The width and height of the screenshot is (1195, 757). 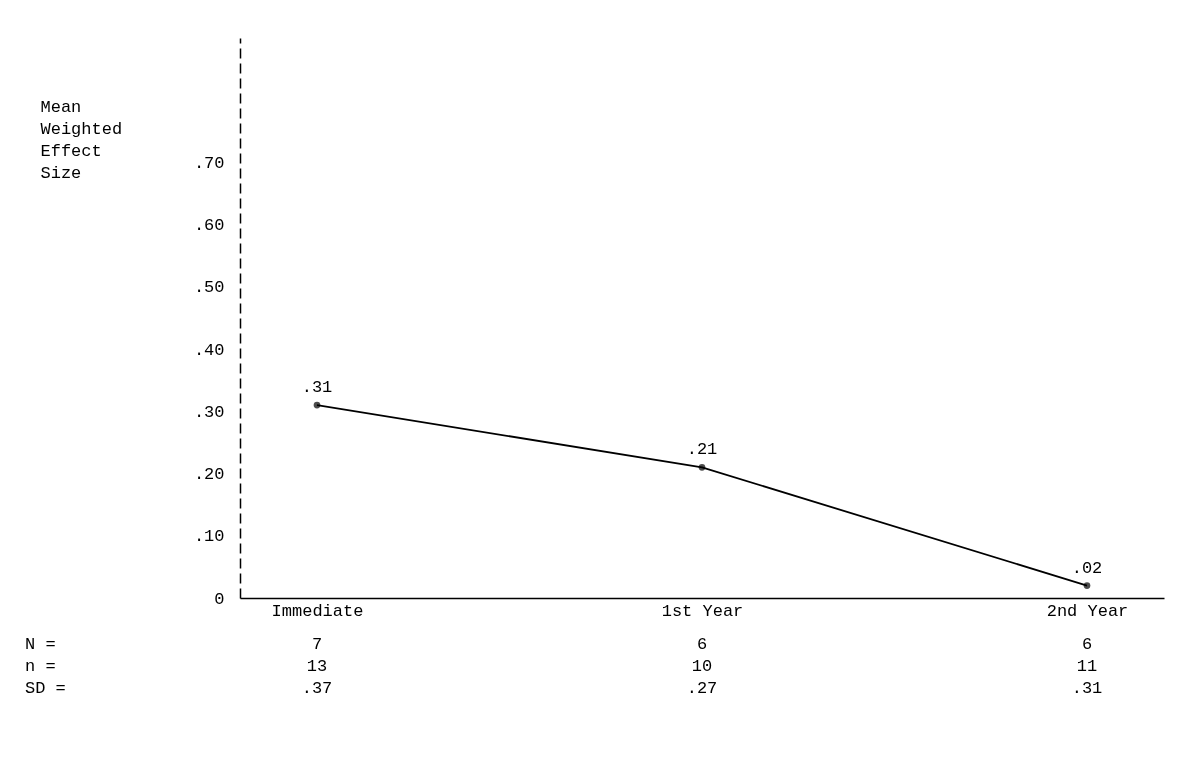 I want to click on text: .37, so click(x=317, y=688).